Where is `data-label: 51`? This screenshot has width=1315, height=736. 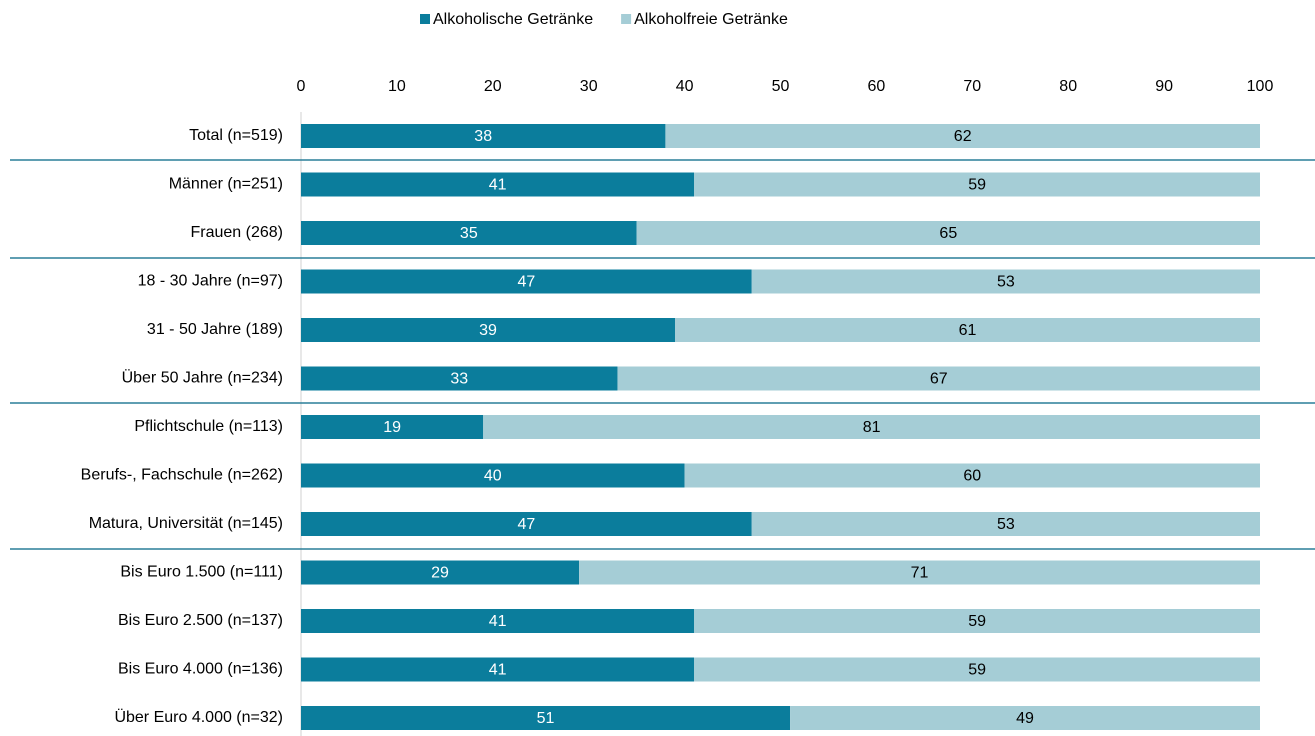
data-label: 51 is located at coordinates (546, 718).